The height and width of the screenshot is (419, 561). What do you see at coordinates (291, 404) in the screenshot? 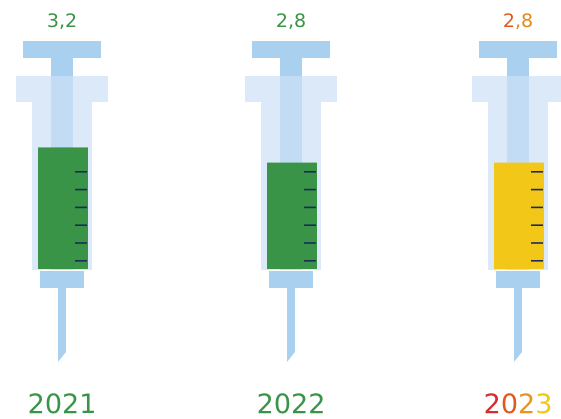
I see `category-label-2022: 2022` at bounding box center [291, 404].